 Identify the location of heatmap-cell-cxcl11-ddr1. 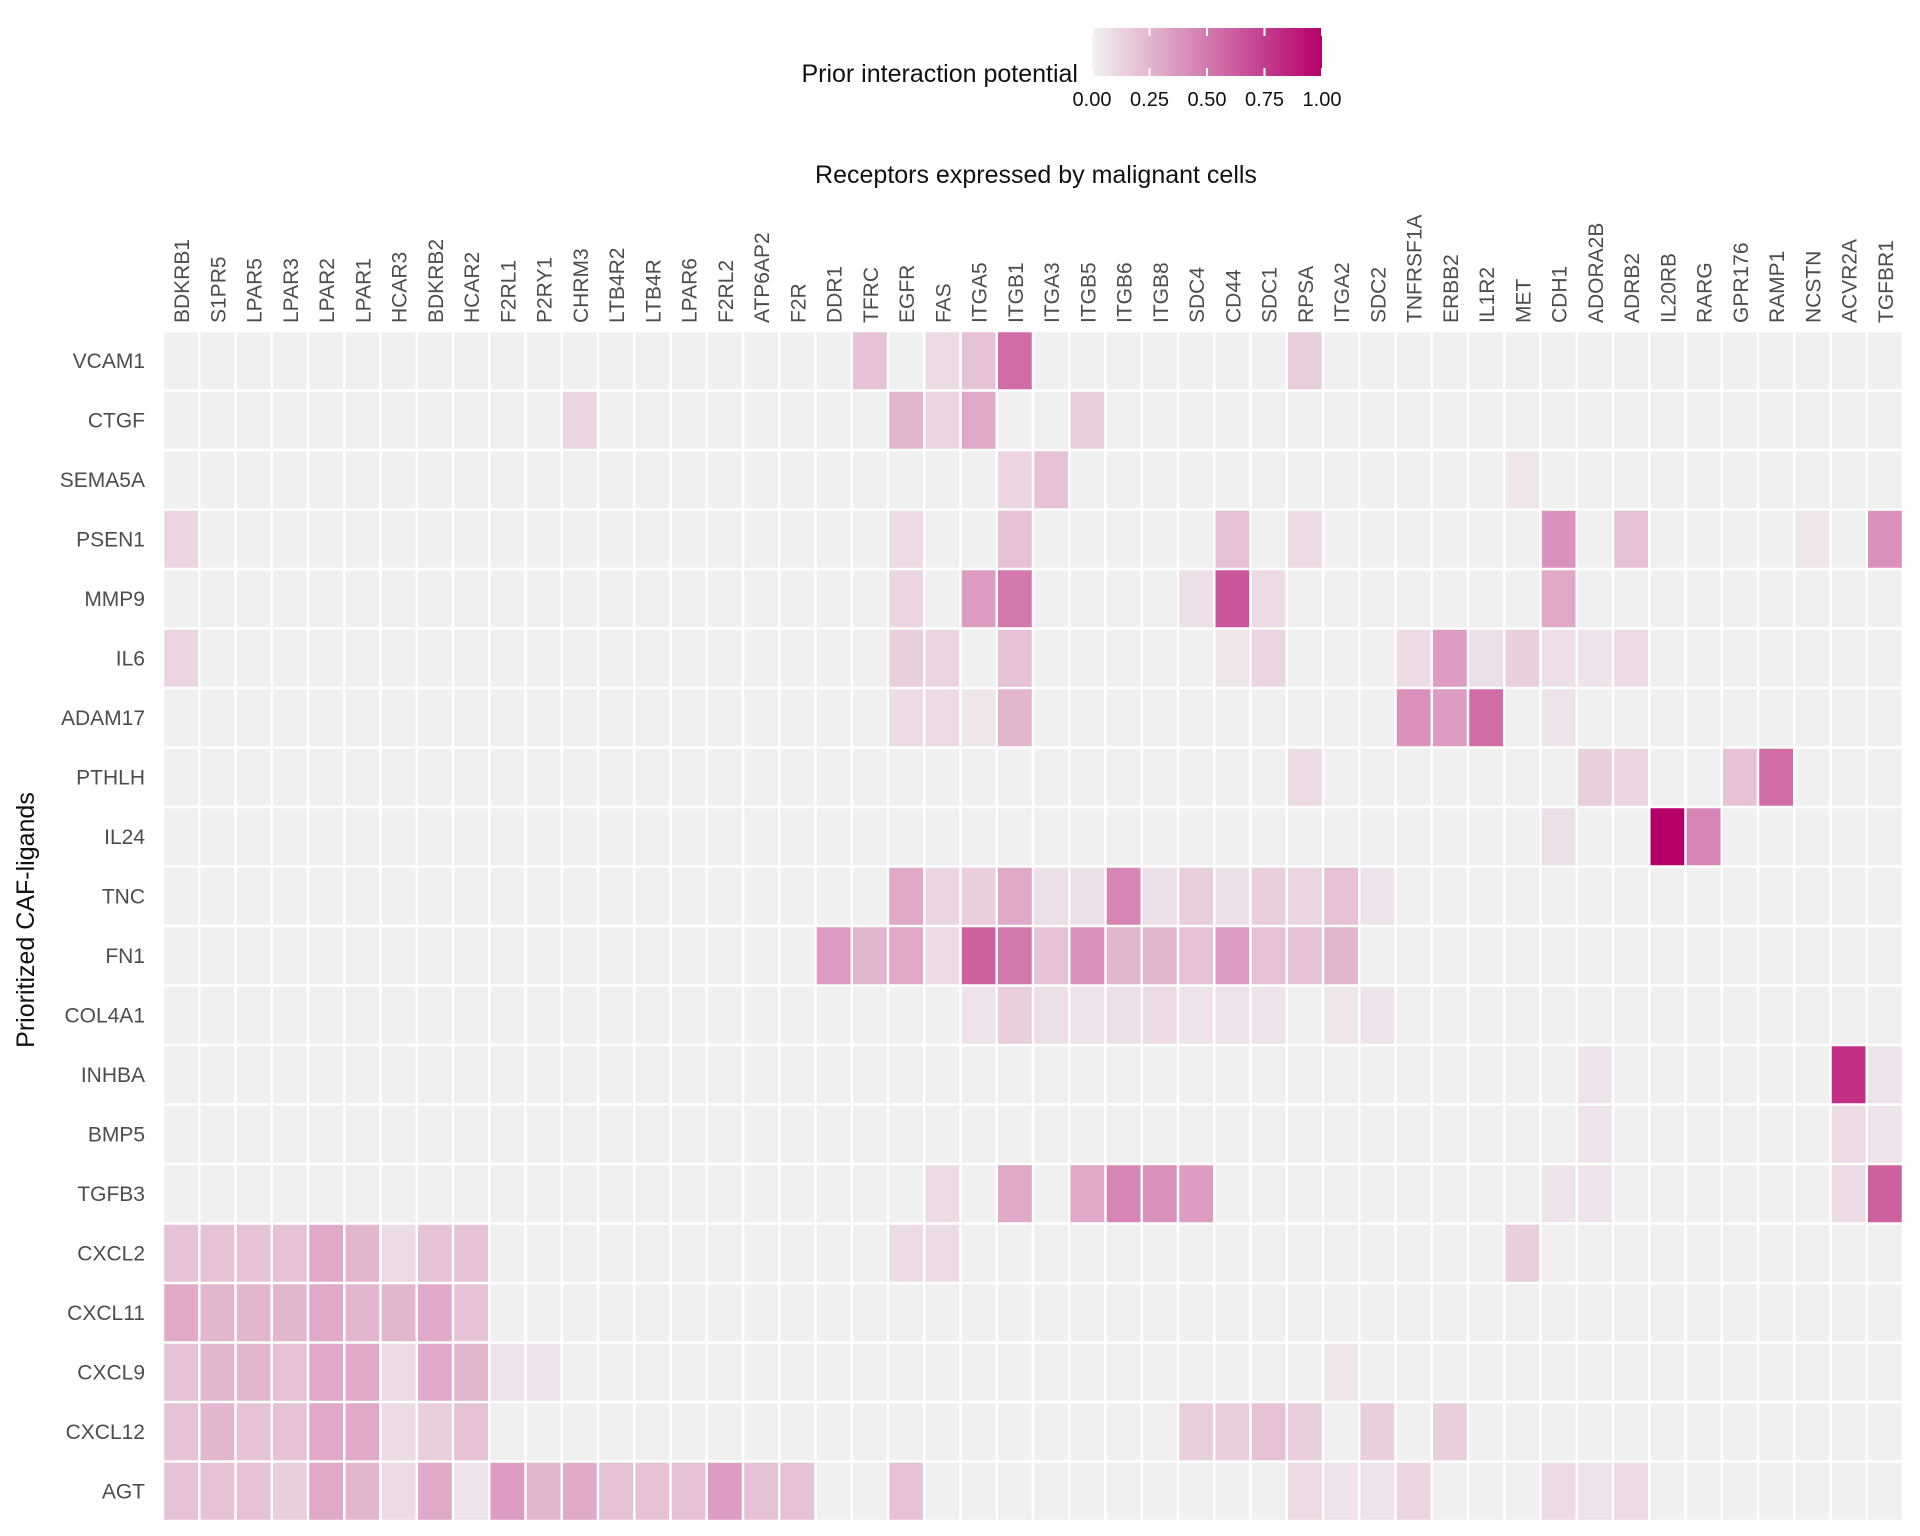
(833, 1313).